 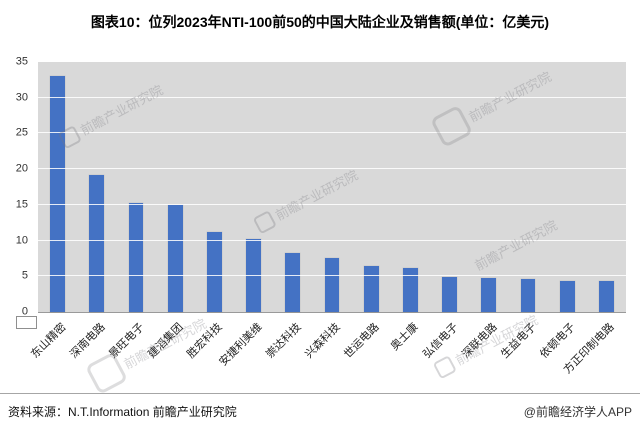 What do you see at coordinates (366, 353) in the screenshot?
I see `x-label-cell: 世运电路` at bounding box center [366, 353].